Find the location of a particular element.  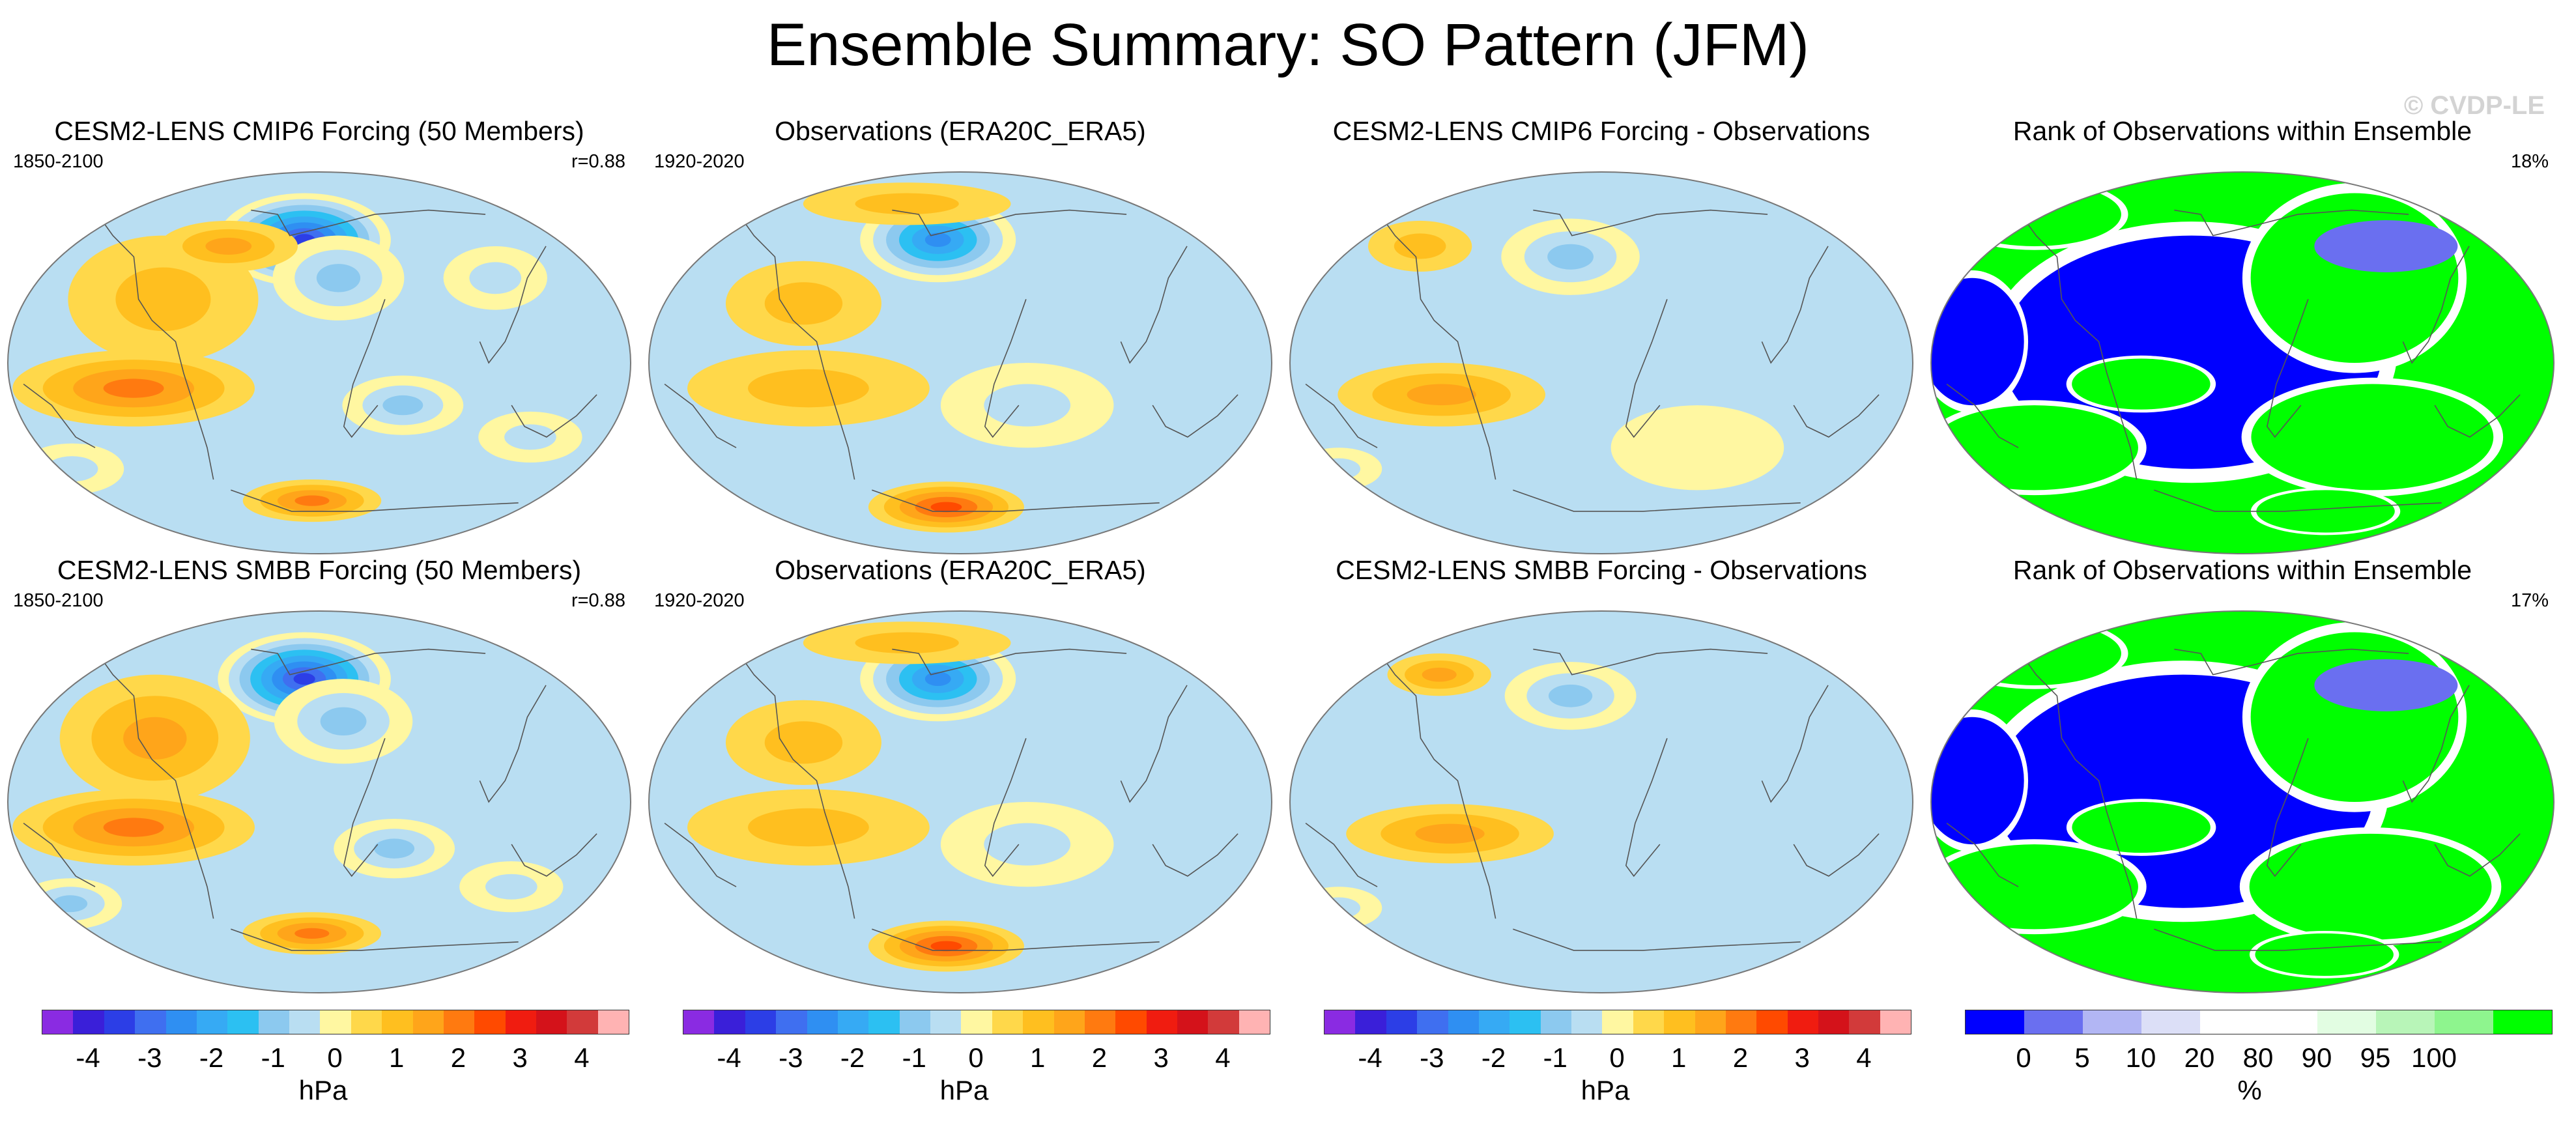

colorbar-tick: 95 is located at coordinates (2375, 1057).